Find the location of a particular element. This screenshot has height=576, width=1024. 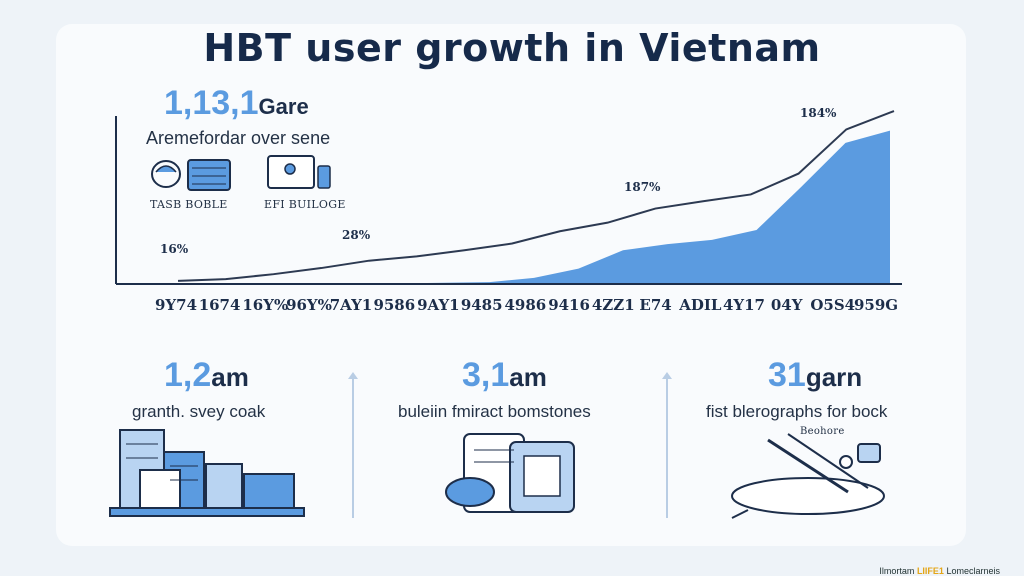

x-tick-label: 1674 is located at coordinates (219, 305).